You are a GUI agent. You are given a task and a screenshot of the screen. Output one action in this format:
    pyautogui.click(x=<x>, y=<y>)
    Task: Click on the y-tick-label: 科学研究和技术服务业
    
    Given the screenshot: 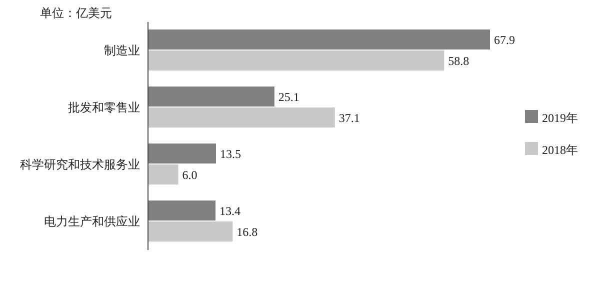 What is the action you would take?
    pyautogui.click(x=80, y=165)
    